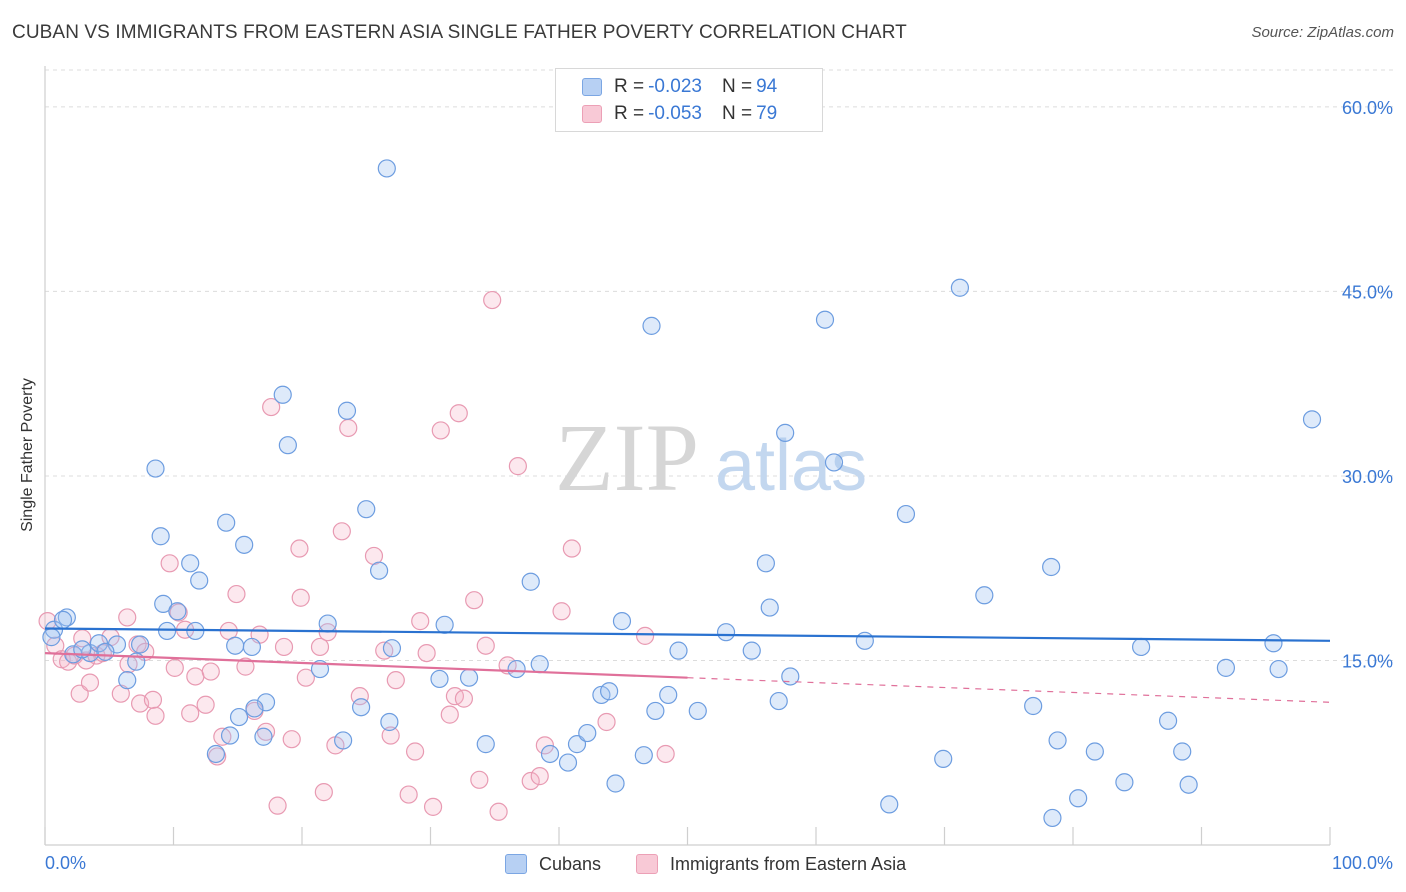  What do you see at coordinates (681, 87) in the screenshot?
I see `legend-row-cubans: R = -0.023 N = 94` at bounding box center [681, 87].